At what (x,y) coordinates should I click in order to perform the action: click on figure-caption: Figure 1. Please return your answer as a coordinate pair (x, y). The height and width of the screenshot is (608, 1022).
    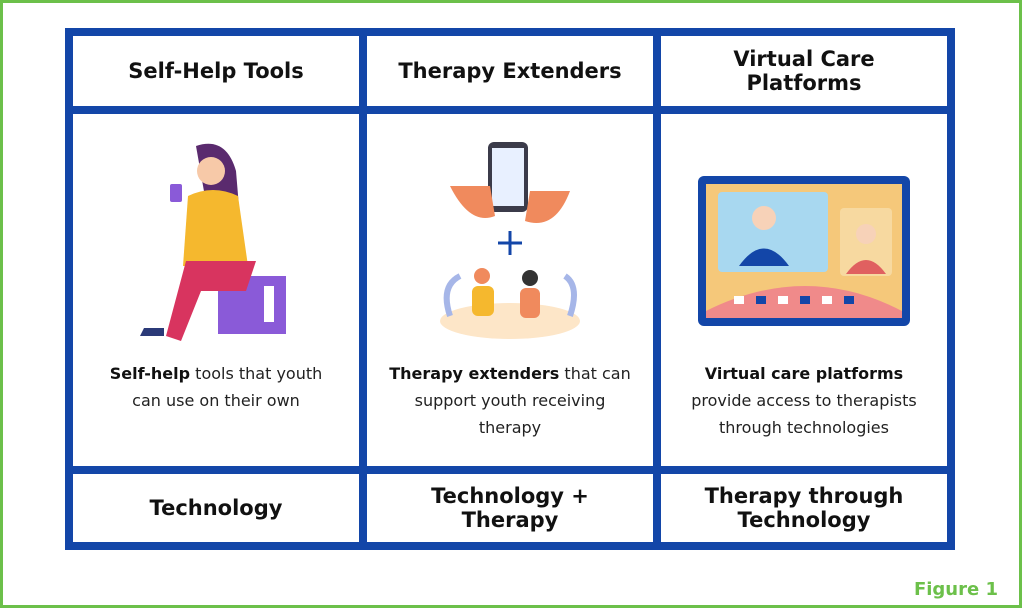
    Looking at the image, I should click on (955, 589).